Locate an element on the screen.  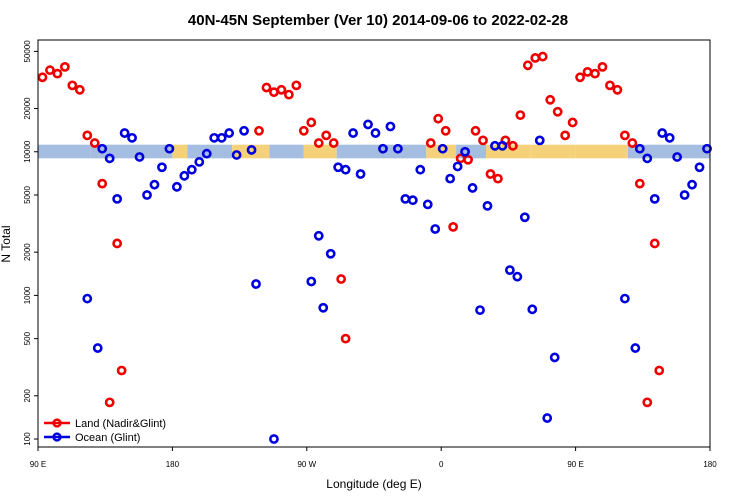
y-tick-label: 1000 is located at coordinates (27, 295).